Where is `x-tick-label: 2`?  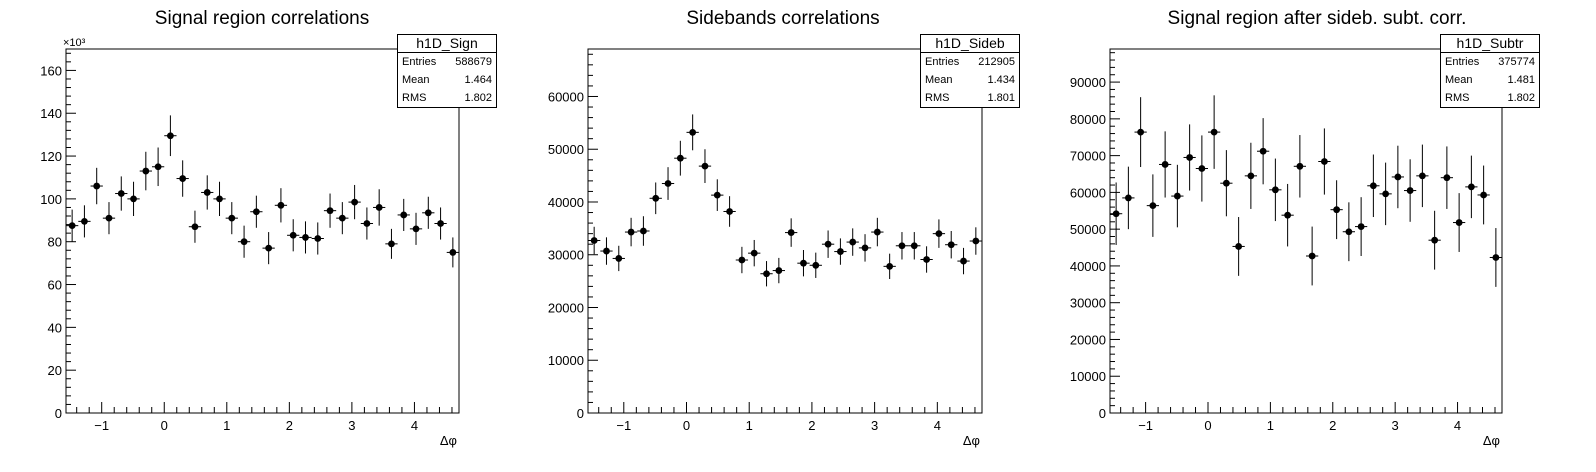
x-tick-label: 2 is located at coordinates (289, 425).